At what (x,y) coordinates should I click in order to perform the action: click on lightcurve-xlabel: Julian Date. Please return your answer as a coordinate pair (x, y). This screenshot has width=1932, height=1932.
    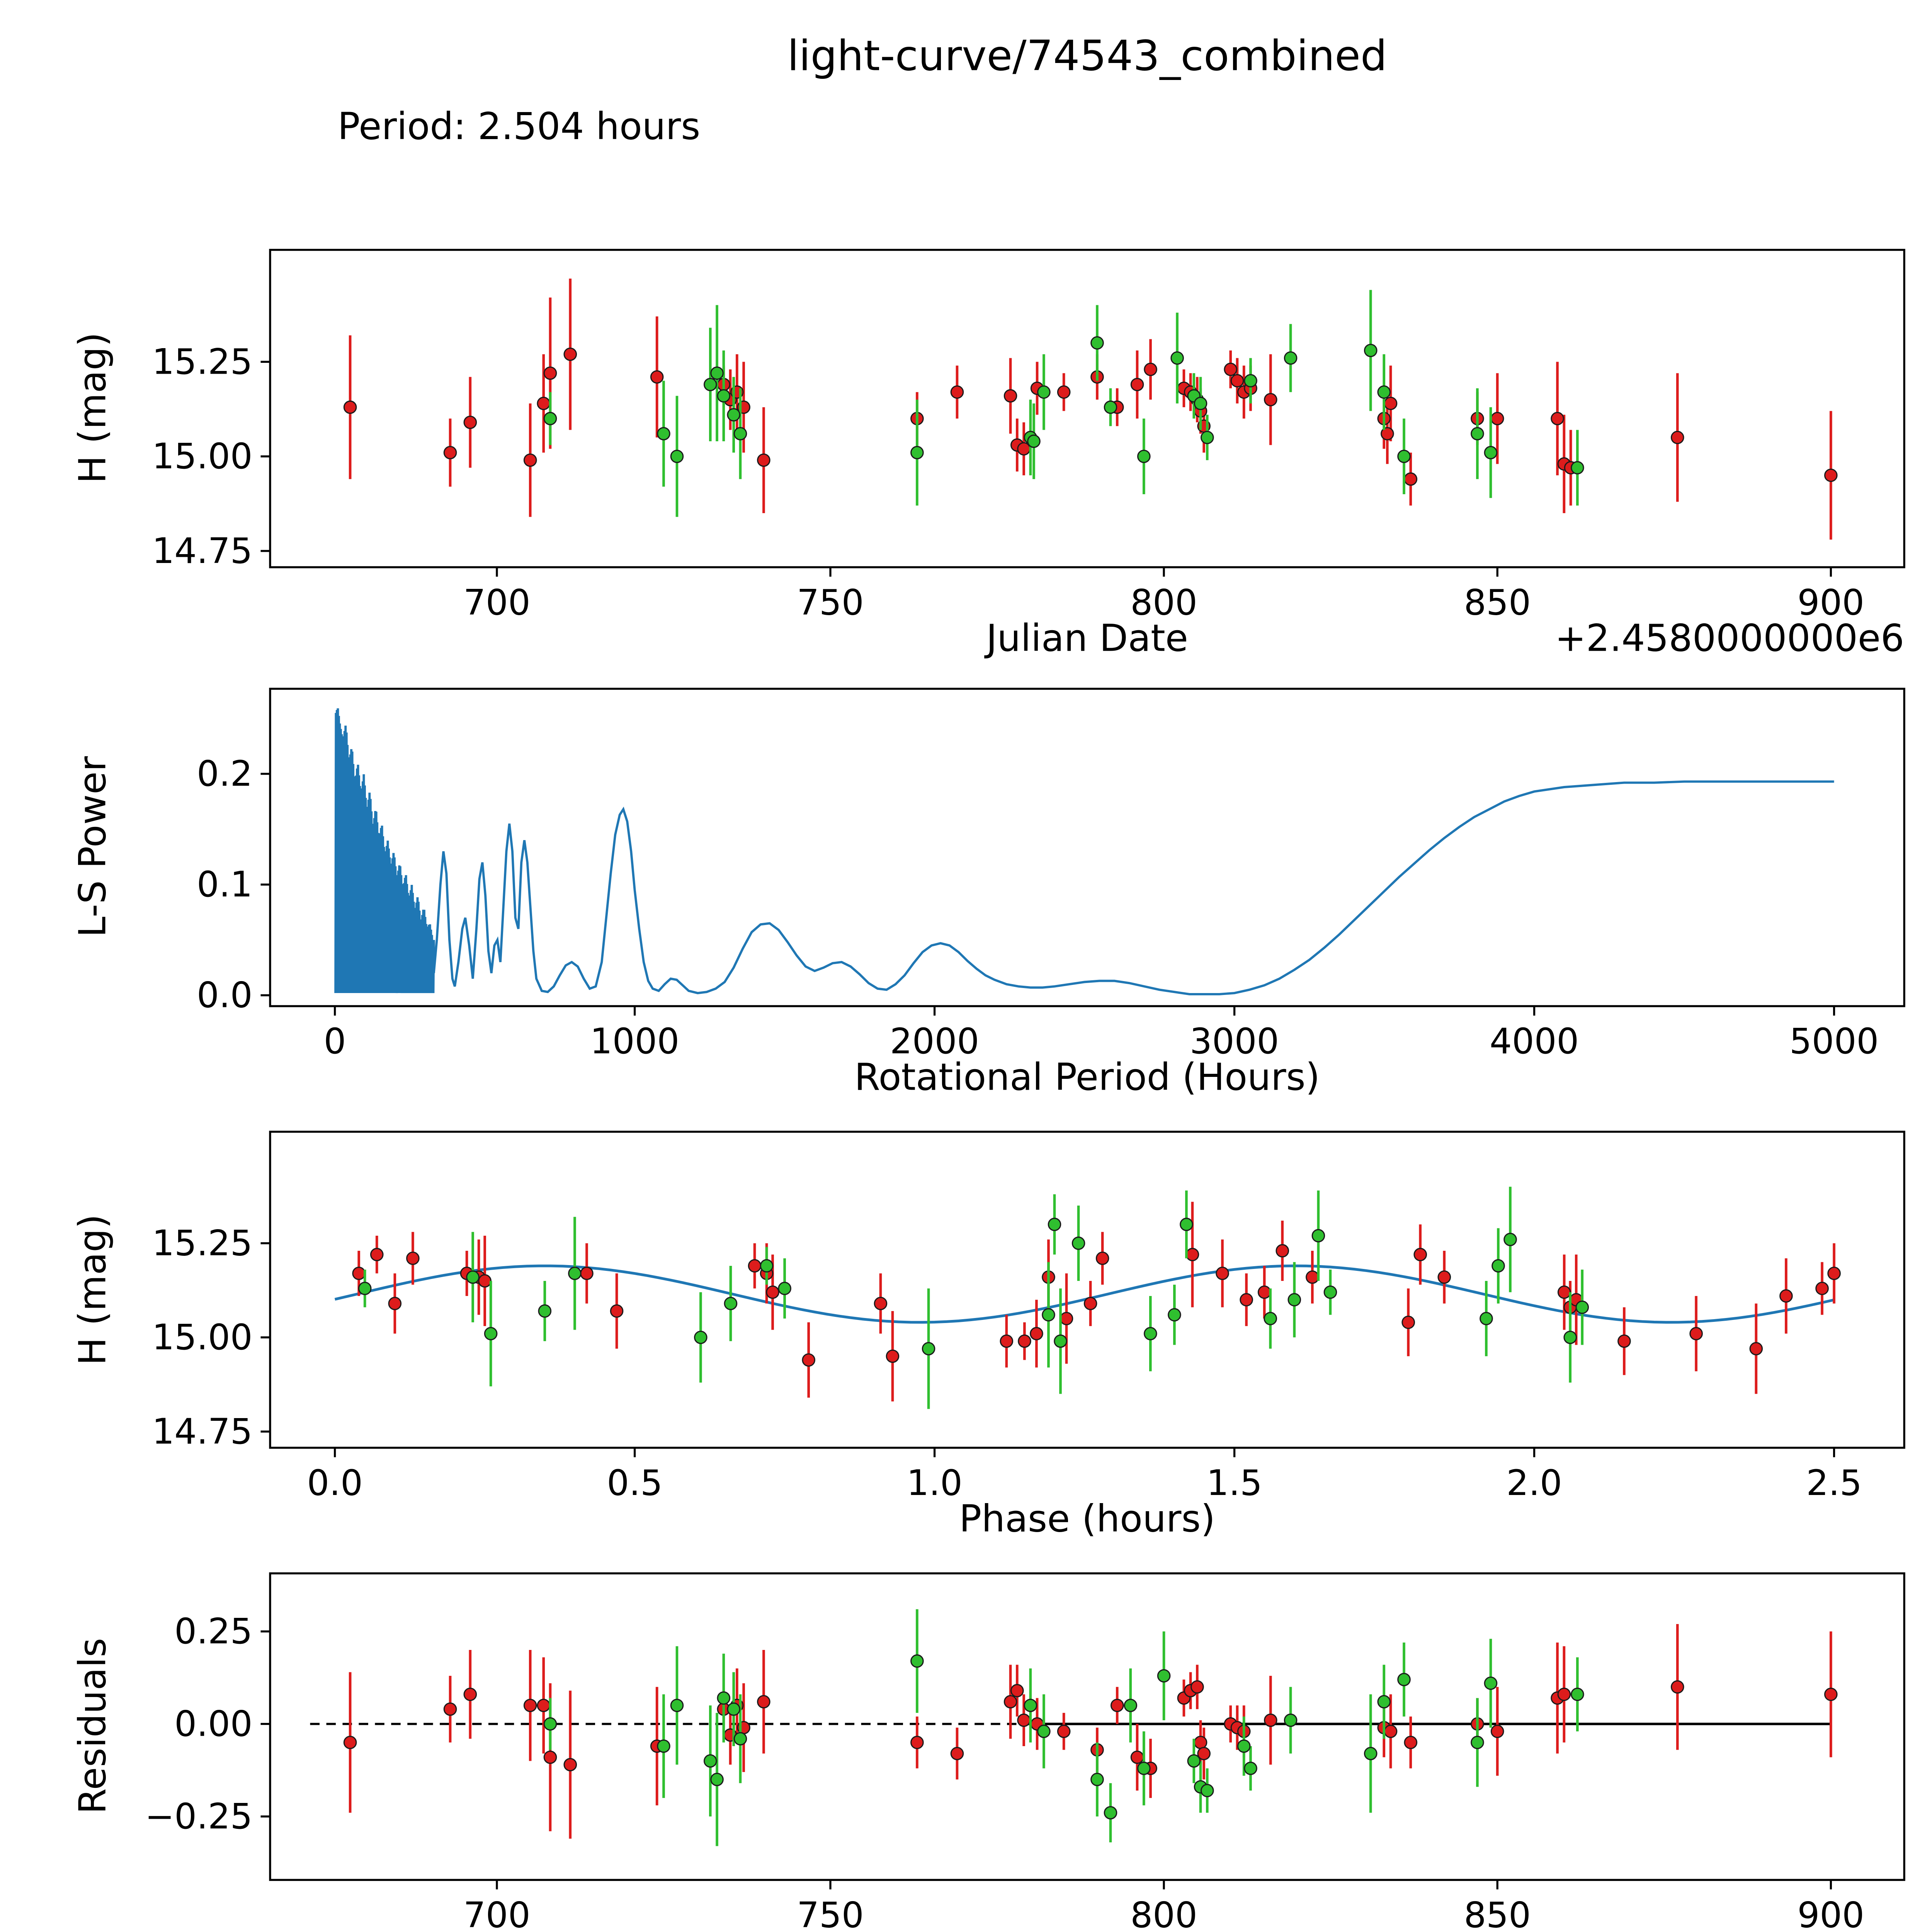
    Looking at the image, I should click on (1086, 638).